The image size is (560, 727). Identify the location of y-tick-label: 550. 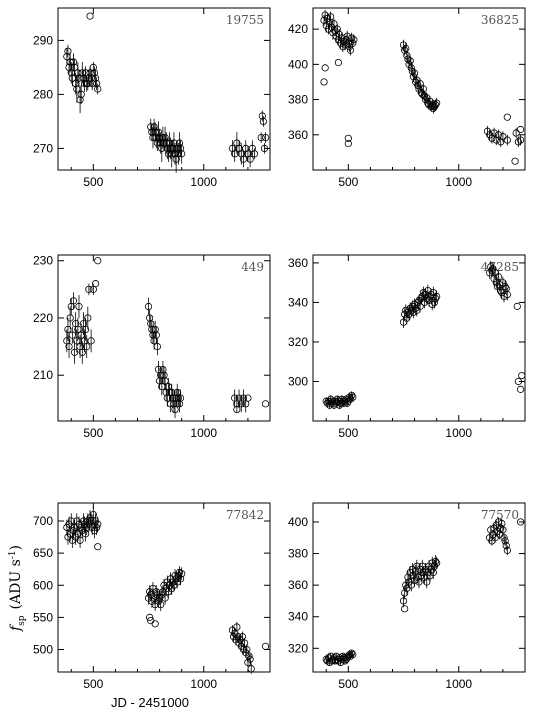
(43, 617).